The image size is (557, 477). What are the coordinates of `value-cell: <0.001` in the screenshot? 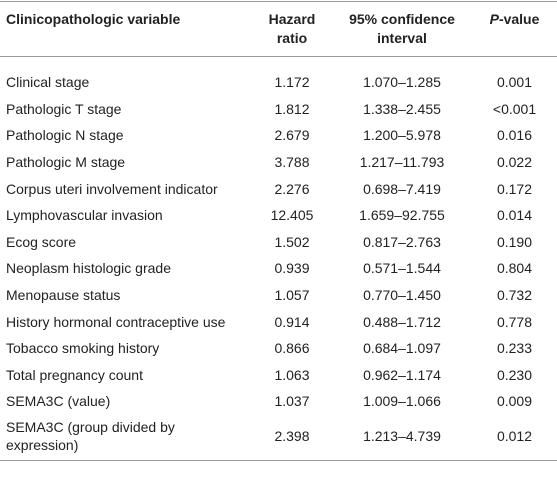 It's located at (514, 108).